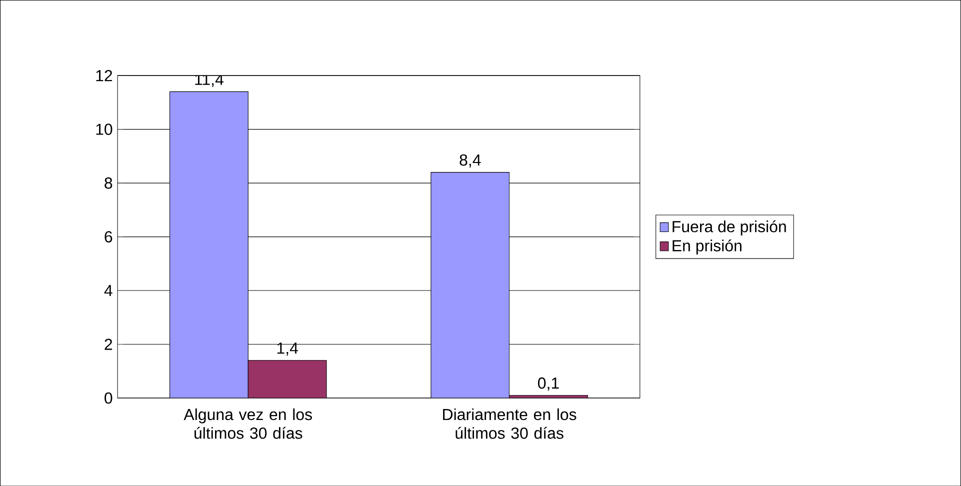 The height and width of the screenshot is (486, 961). I want to click on y-tick-label: 6, so click(108, 236).